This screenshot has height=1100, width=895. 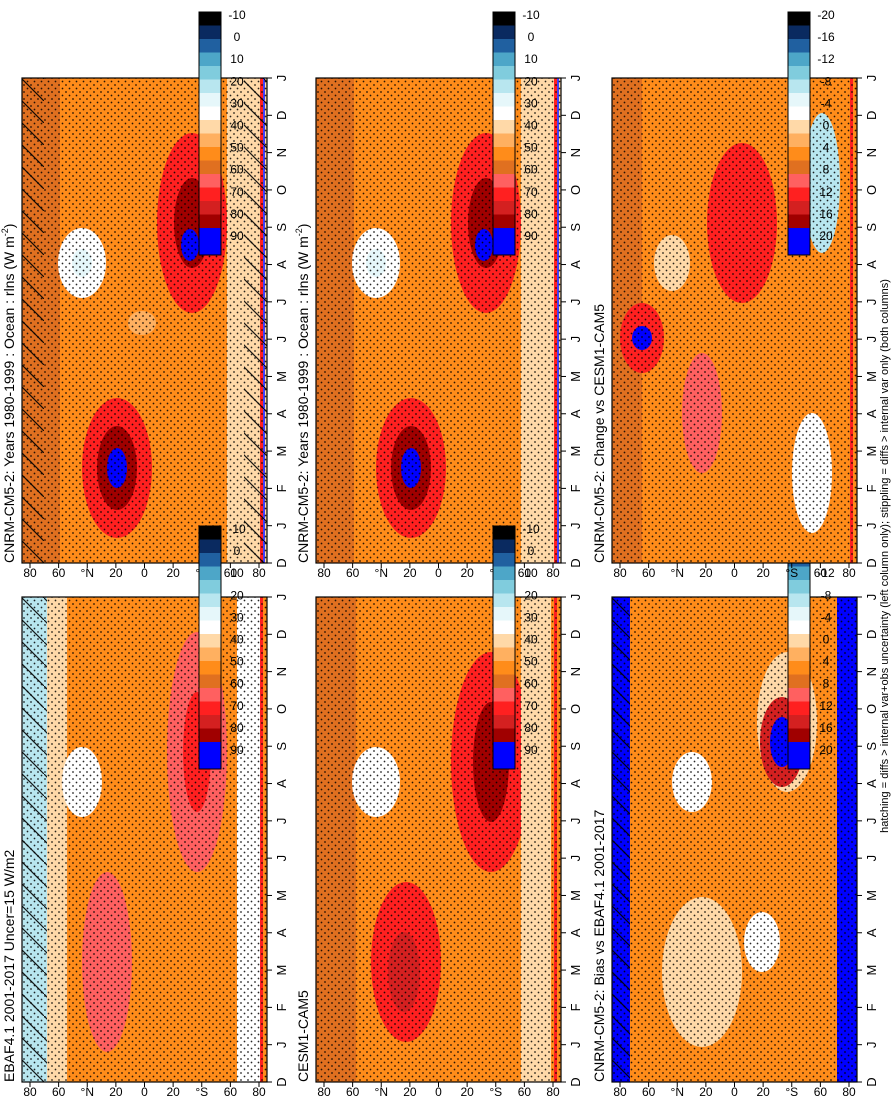 What do you see at coordinates (281, 152) in the screenshot?
I see `month-tick-label: N` at bounding box center [281, 152].